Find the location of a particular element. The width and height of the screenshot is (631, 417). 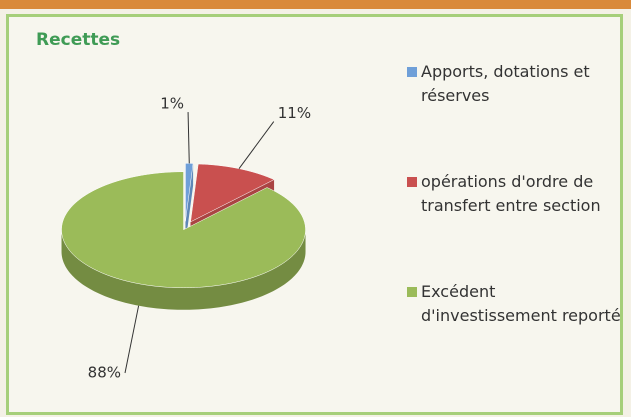

chart-title: Recettes is located at coordinates (78, 40).